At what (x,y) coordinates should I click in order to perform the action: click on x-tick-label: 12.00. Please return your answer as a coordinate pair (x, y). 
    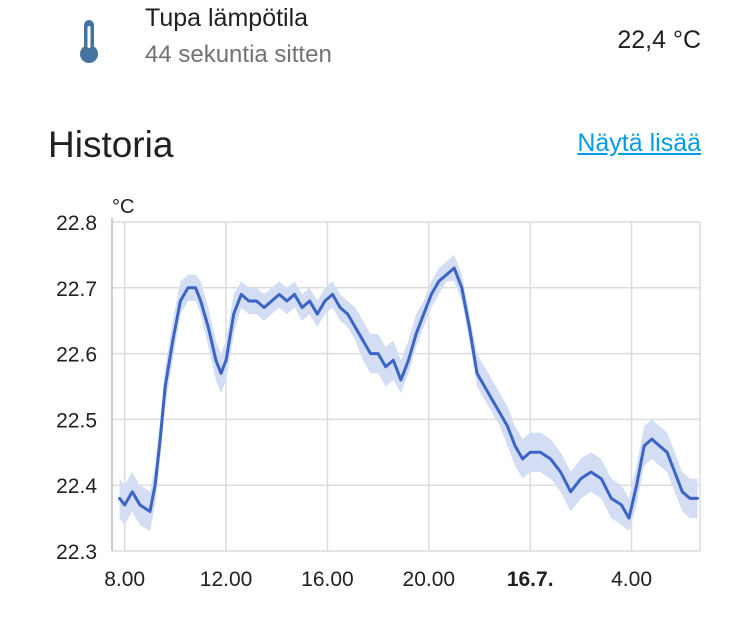
    Looking at the image, I should click on (226, 579).